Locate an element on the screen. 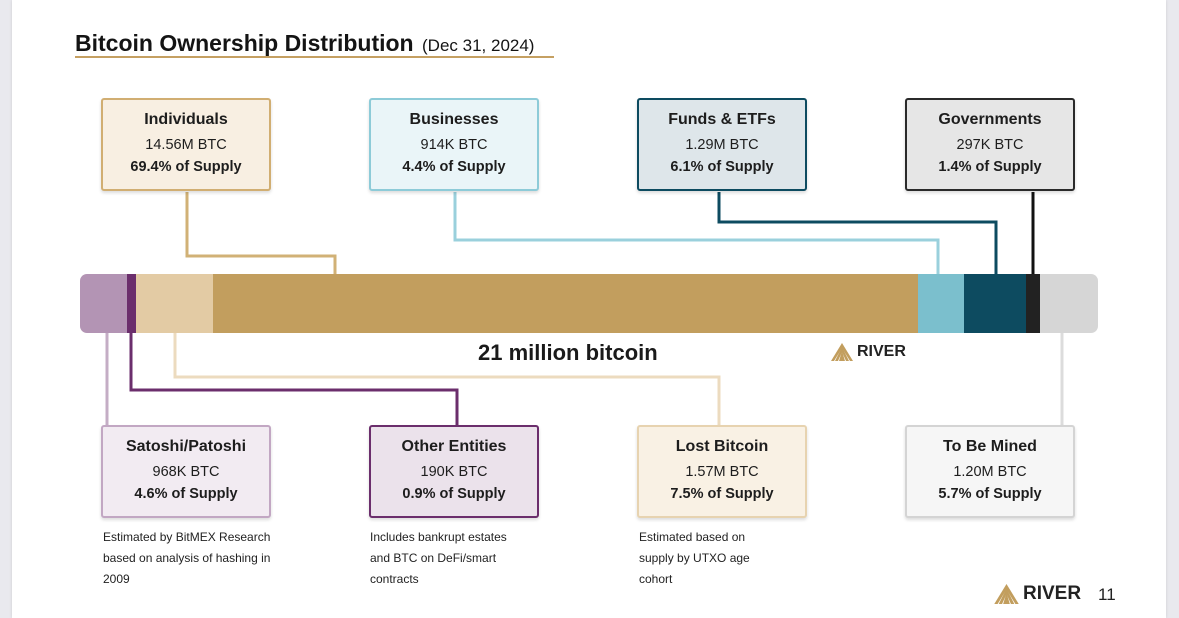 Image resolution: width=1179 pixels, height=618 pixels. box-lost-bitcoin: Lost Bitcoin 1.57M BTC 7.5% of Supply is located at coordinates (722, 471).